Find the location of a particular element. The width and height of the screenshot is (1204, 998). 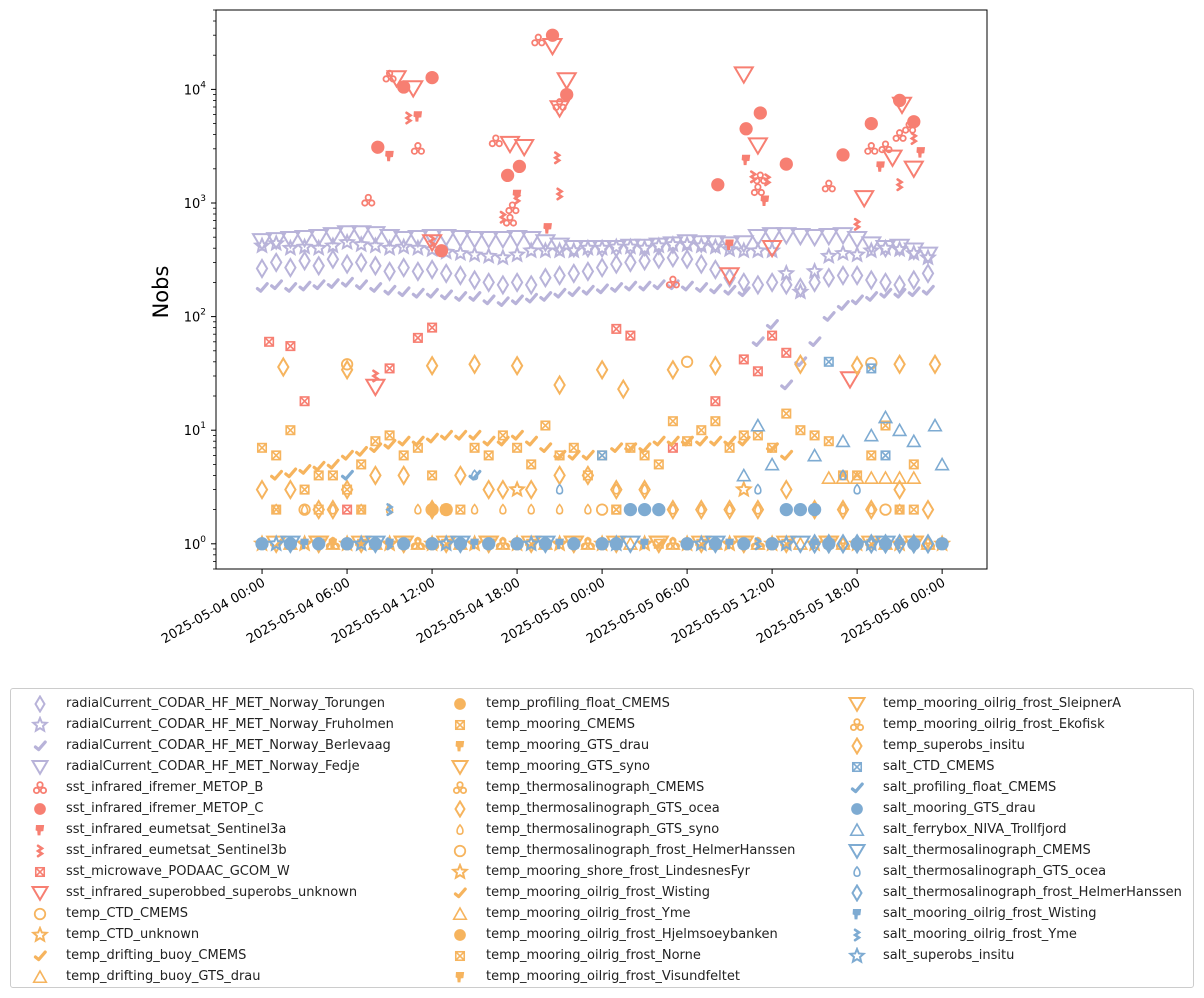

y-axis: 100 101 102 103 104 is located at coordinates (200, 289).